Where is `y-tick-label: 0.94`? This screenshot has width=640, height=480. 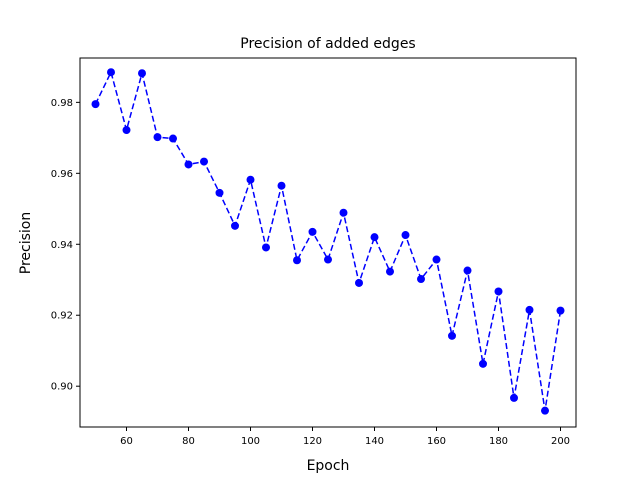
y-tick-label: 0.94 is located at coordinates (62, 245).